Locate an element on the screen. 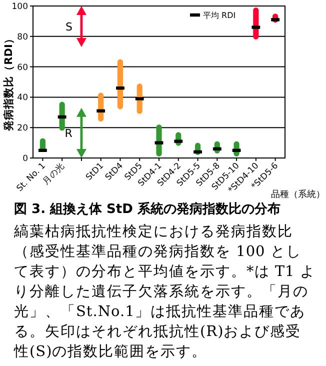 This screenshot has width=326, height=366. y-tick-label: 0 is located at coordinates (25, 159).